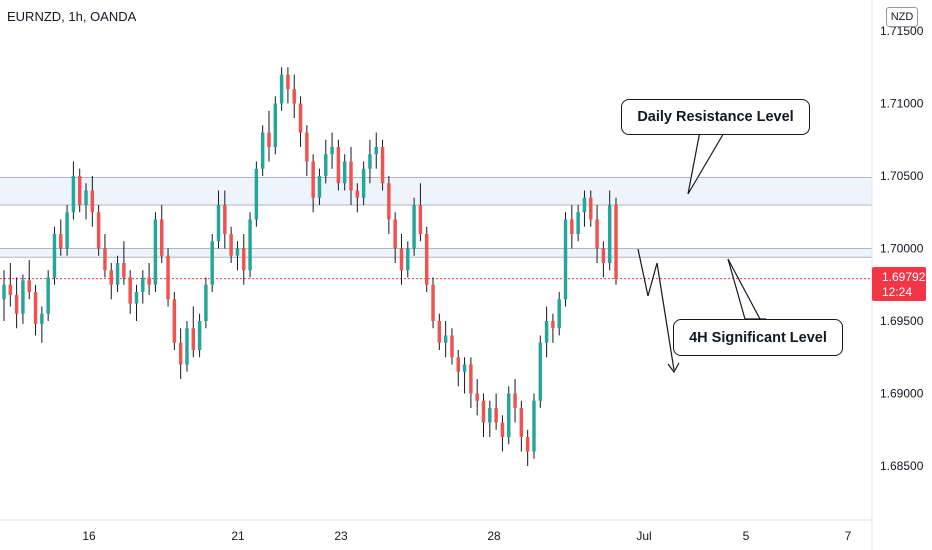 The height and width of the screenshot is (550, 932). What do you see at coordinates (902, 31) in the screenshot?
I see `price-tick-label: 1.71500` at bounding box center [902, 31].